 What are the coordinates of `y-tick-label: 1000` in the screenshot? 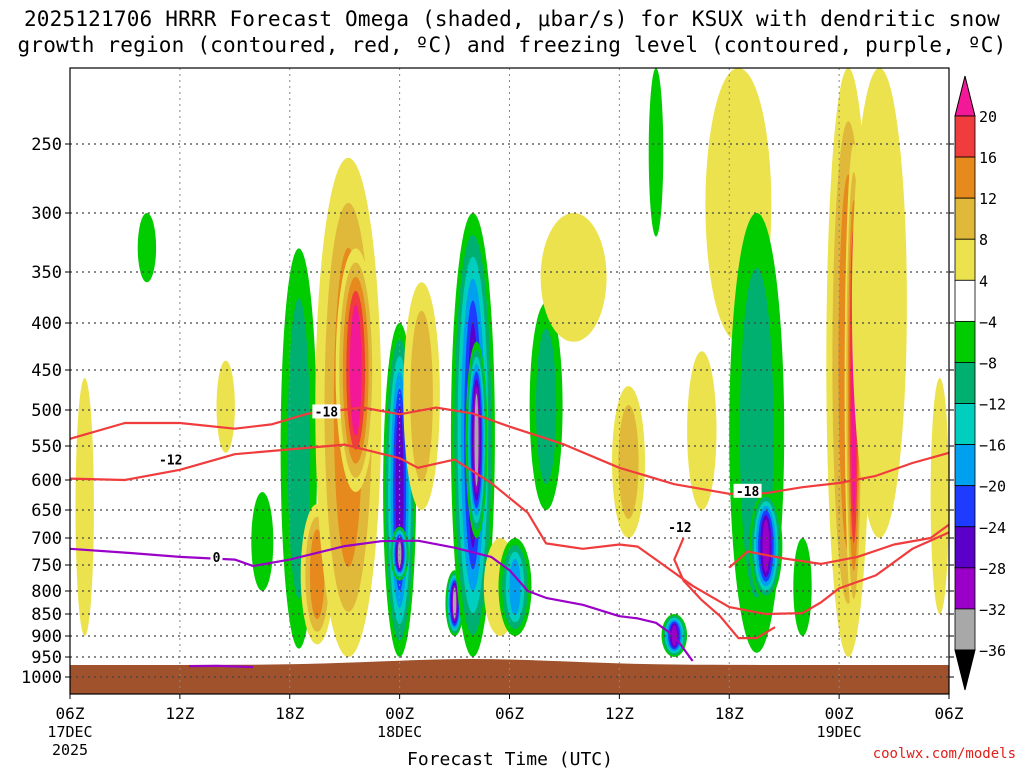 It's located at (41, 678).